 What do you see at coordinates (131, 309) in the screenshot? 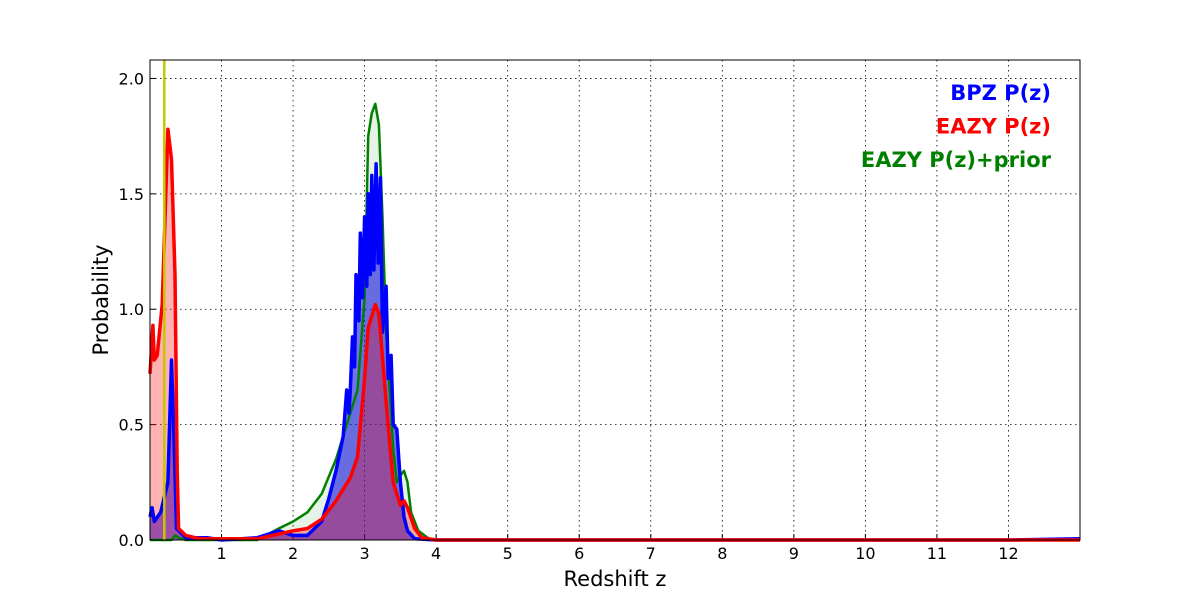
I see `y-tick-label: 1.0` at bounding box center [131, 309].